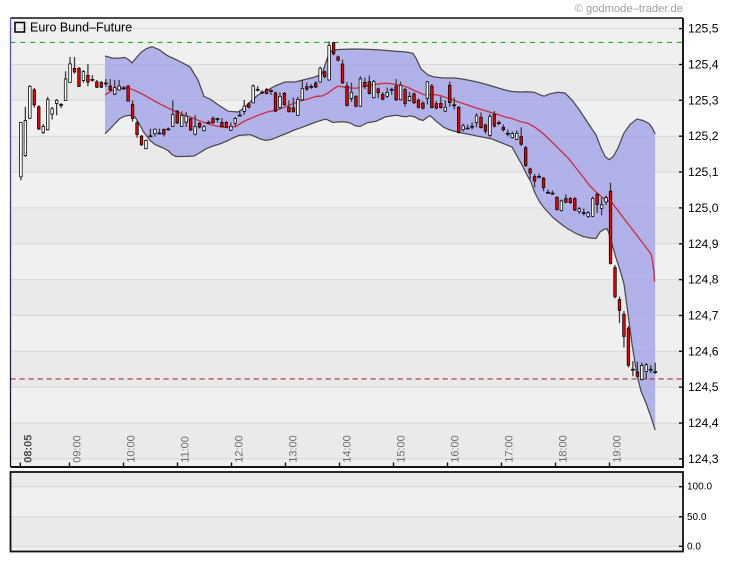 This screenshot has height=569, width=730. I want to click on svg-text: 09:00, so click(78, 449).